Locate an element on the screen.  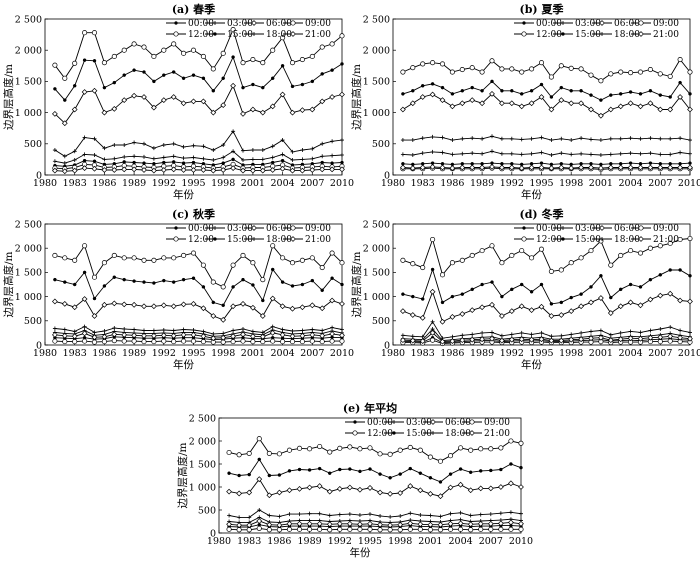
legend-label: 06:00 is located at coordinates (458, 423).